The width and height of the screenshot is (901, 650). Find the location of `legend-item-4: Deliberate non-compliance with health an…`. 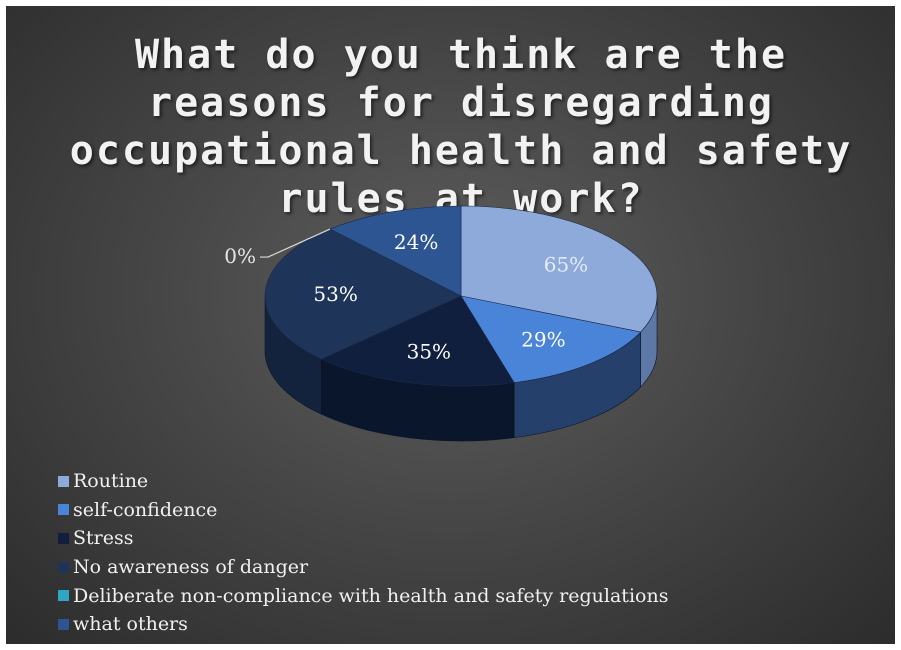

legend-item-4: Deliberate non-compliance with health an… is located at coordinates (363, 595).